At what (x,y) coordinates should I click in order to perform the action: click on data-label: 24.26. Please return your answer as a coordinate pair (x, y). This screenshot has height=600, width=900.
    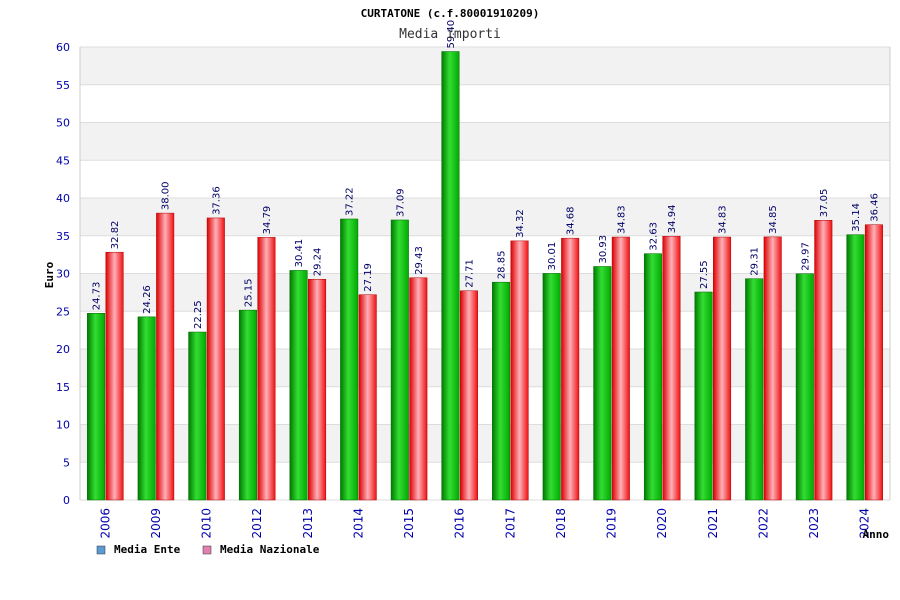
    Looking at the image, I should click on (147, 299).